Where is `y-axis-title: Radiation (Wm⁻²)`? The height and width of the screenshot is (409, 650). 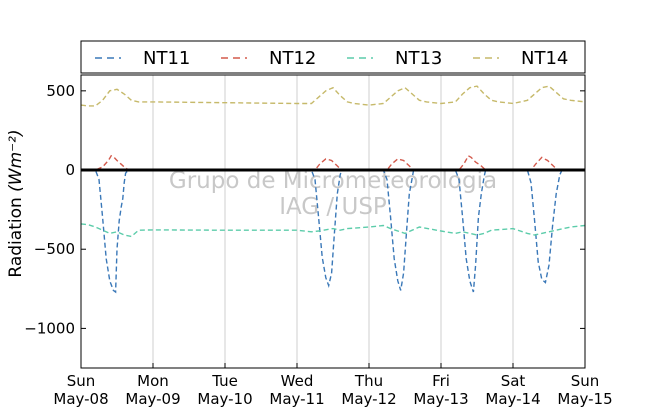 y-axis-title: Radiation (Wm⁻²) is located at coordinates (16, 203).